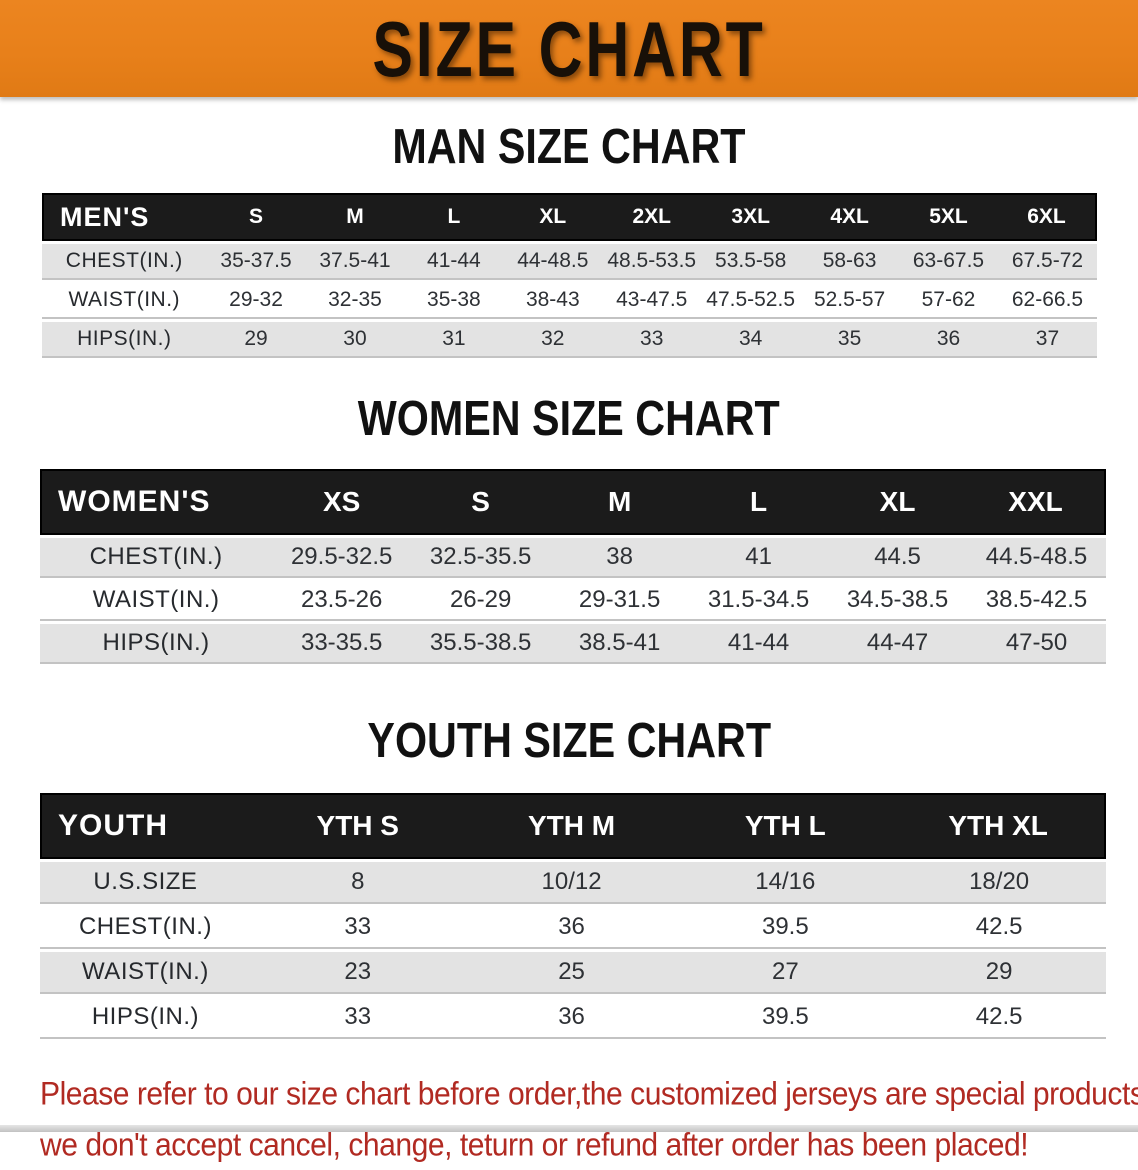 This screenshot has width=1138, height=1170. I want to click on size-col-header: YTH M, so click(571, 826).